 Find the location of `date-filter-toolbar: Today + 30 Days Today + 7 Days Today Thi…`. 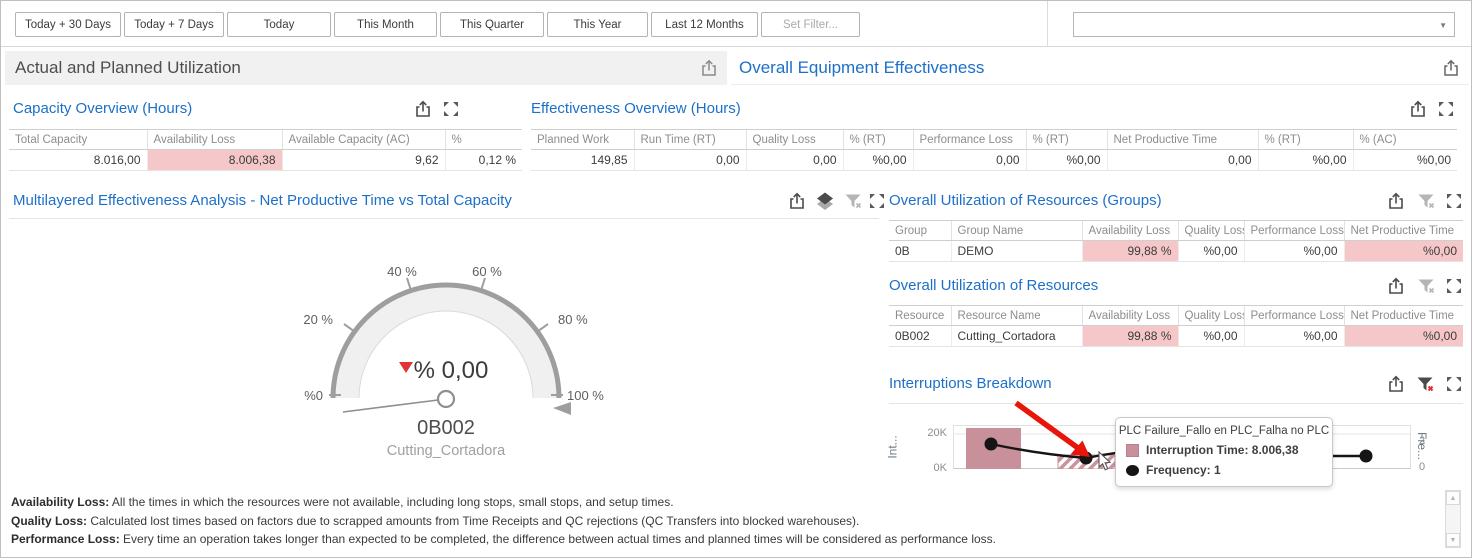

date-filter-toolbar: Today + 30 Days Today + 7 Days Today Thi… is located at coordinates (736, 24).